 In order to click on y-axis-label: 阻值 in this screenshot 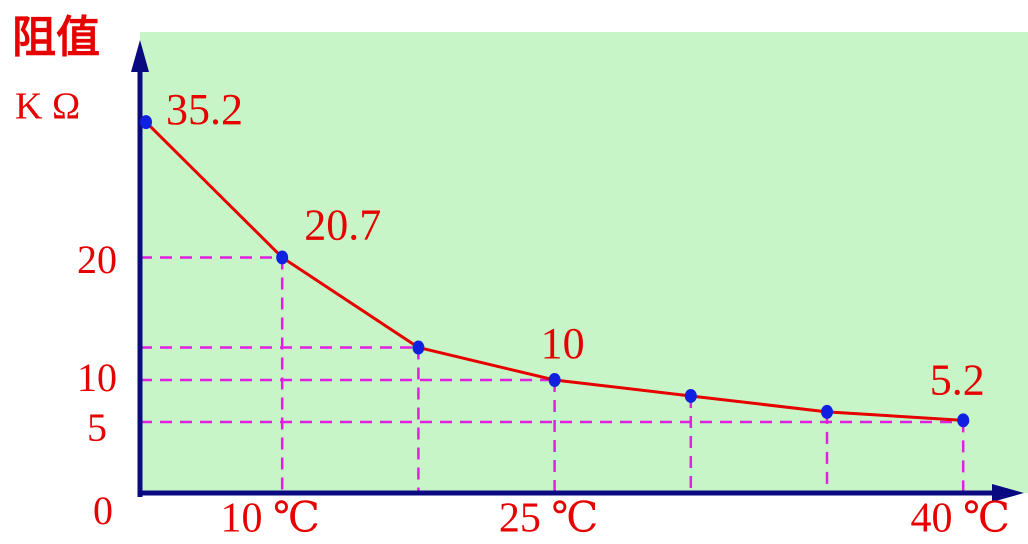, I will do `click(56, 37)`.